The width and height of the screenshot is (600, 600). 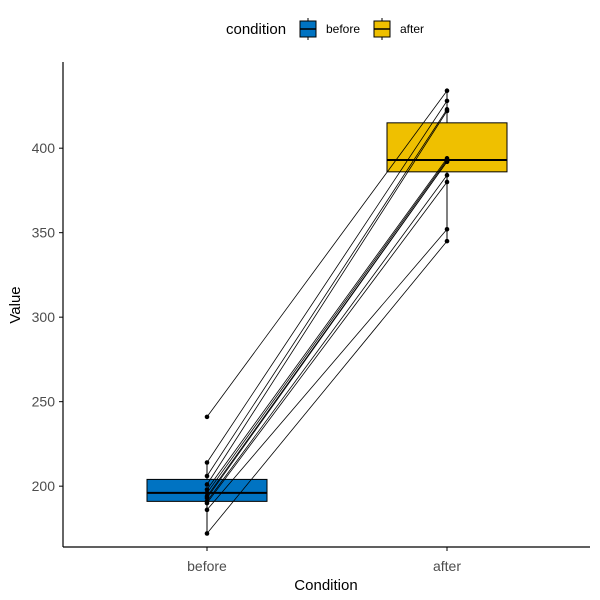 I want to click on legend: condition before after, so click(x=325, y=29).